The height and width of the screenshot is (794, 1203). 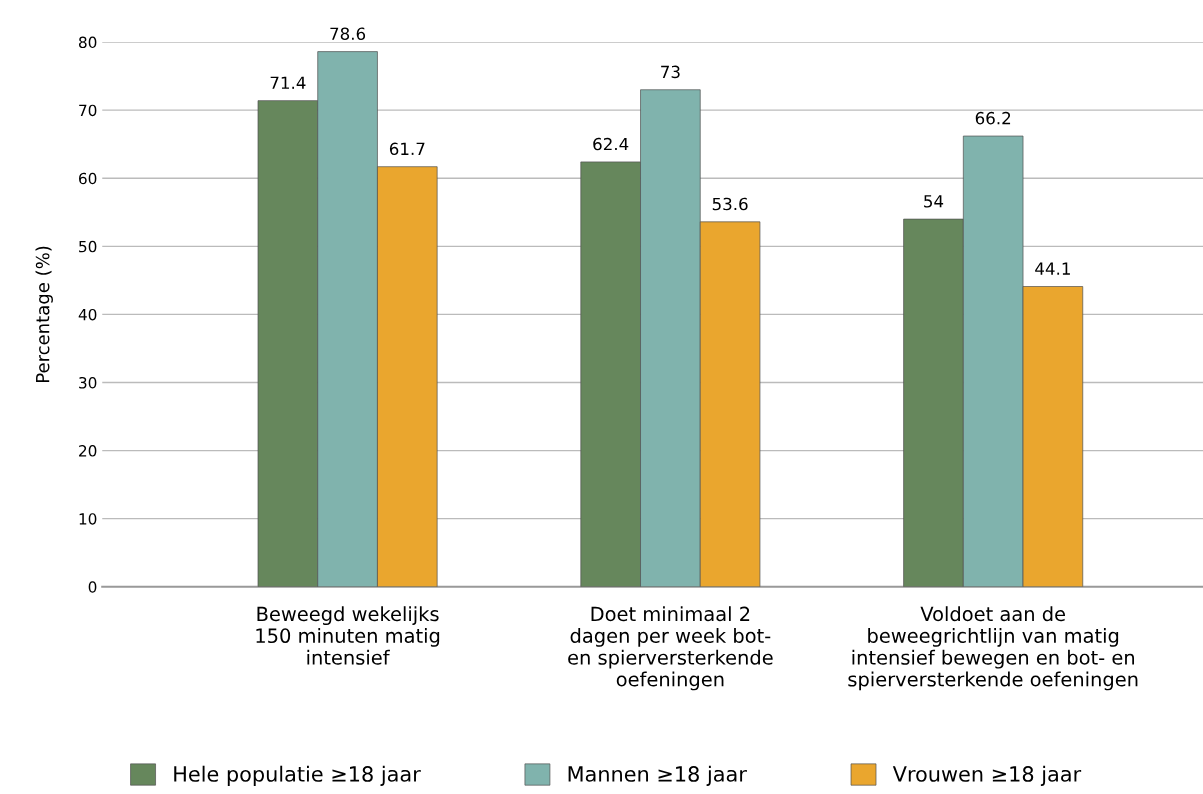 What do you see at coordinates (297, 775) in the screenshot?
I see `legend-label: Hele populatie ≥18 jaar` at bounding box center [297, 775].